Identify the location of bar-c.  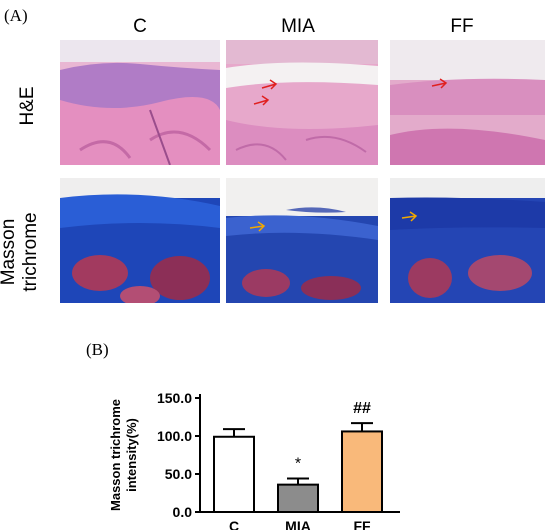
(234, 474).